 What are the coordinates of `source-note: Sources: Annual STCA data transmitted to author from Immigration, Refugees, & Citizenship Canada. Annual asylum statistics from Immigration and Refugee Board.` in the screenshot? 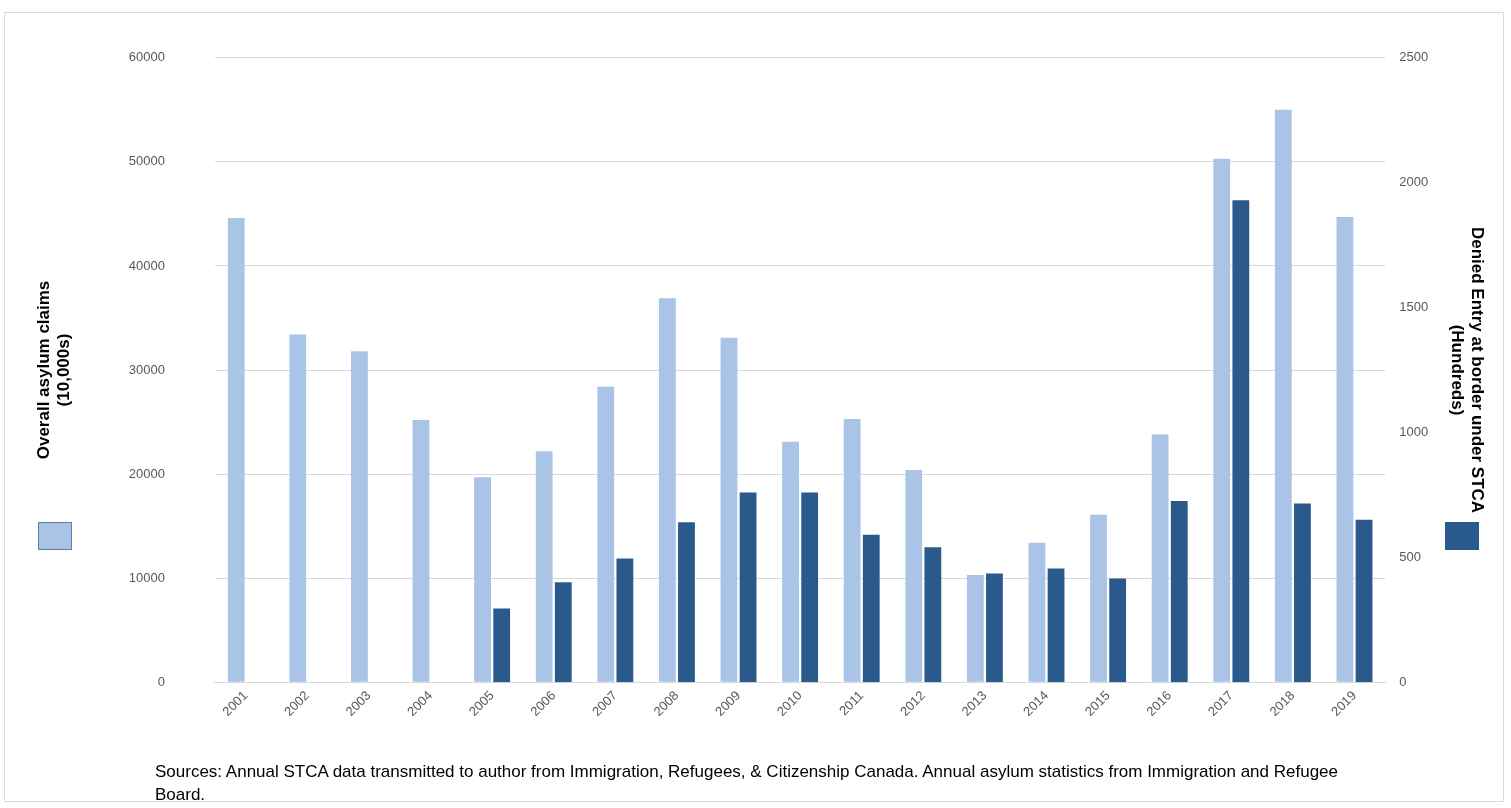 It's located at (747, 783).